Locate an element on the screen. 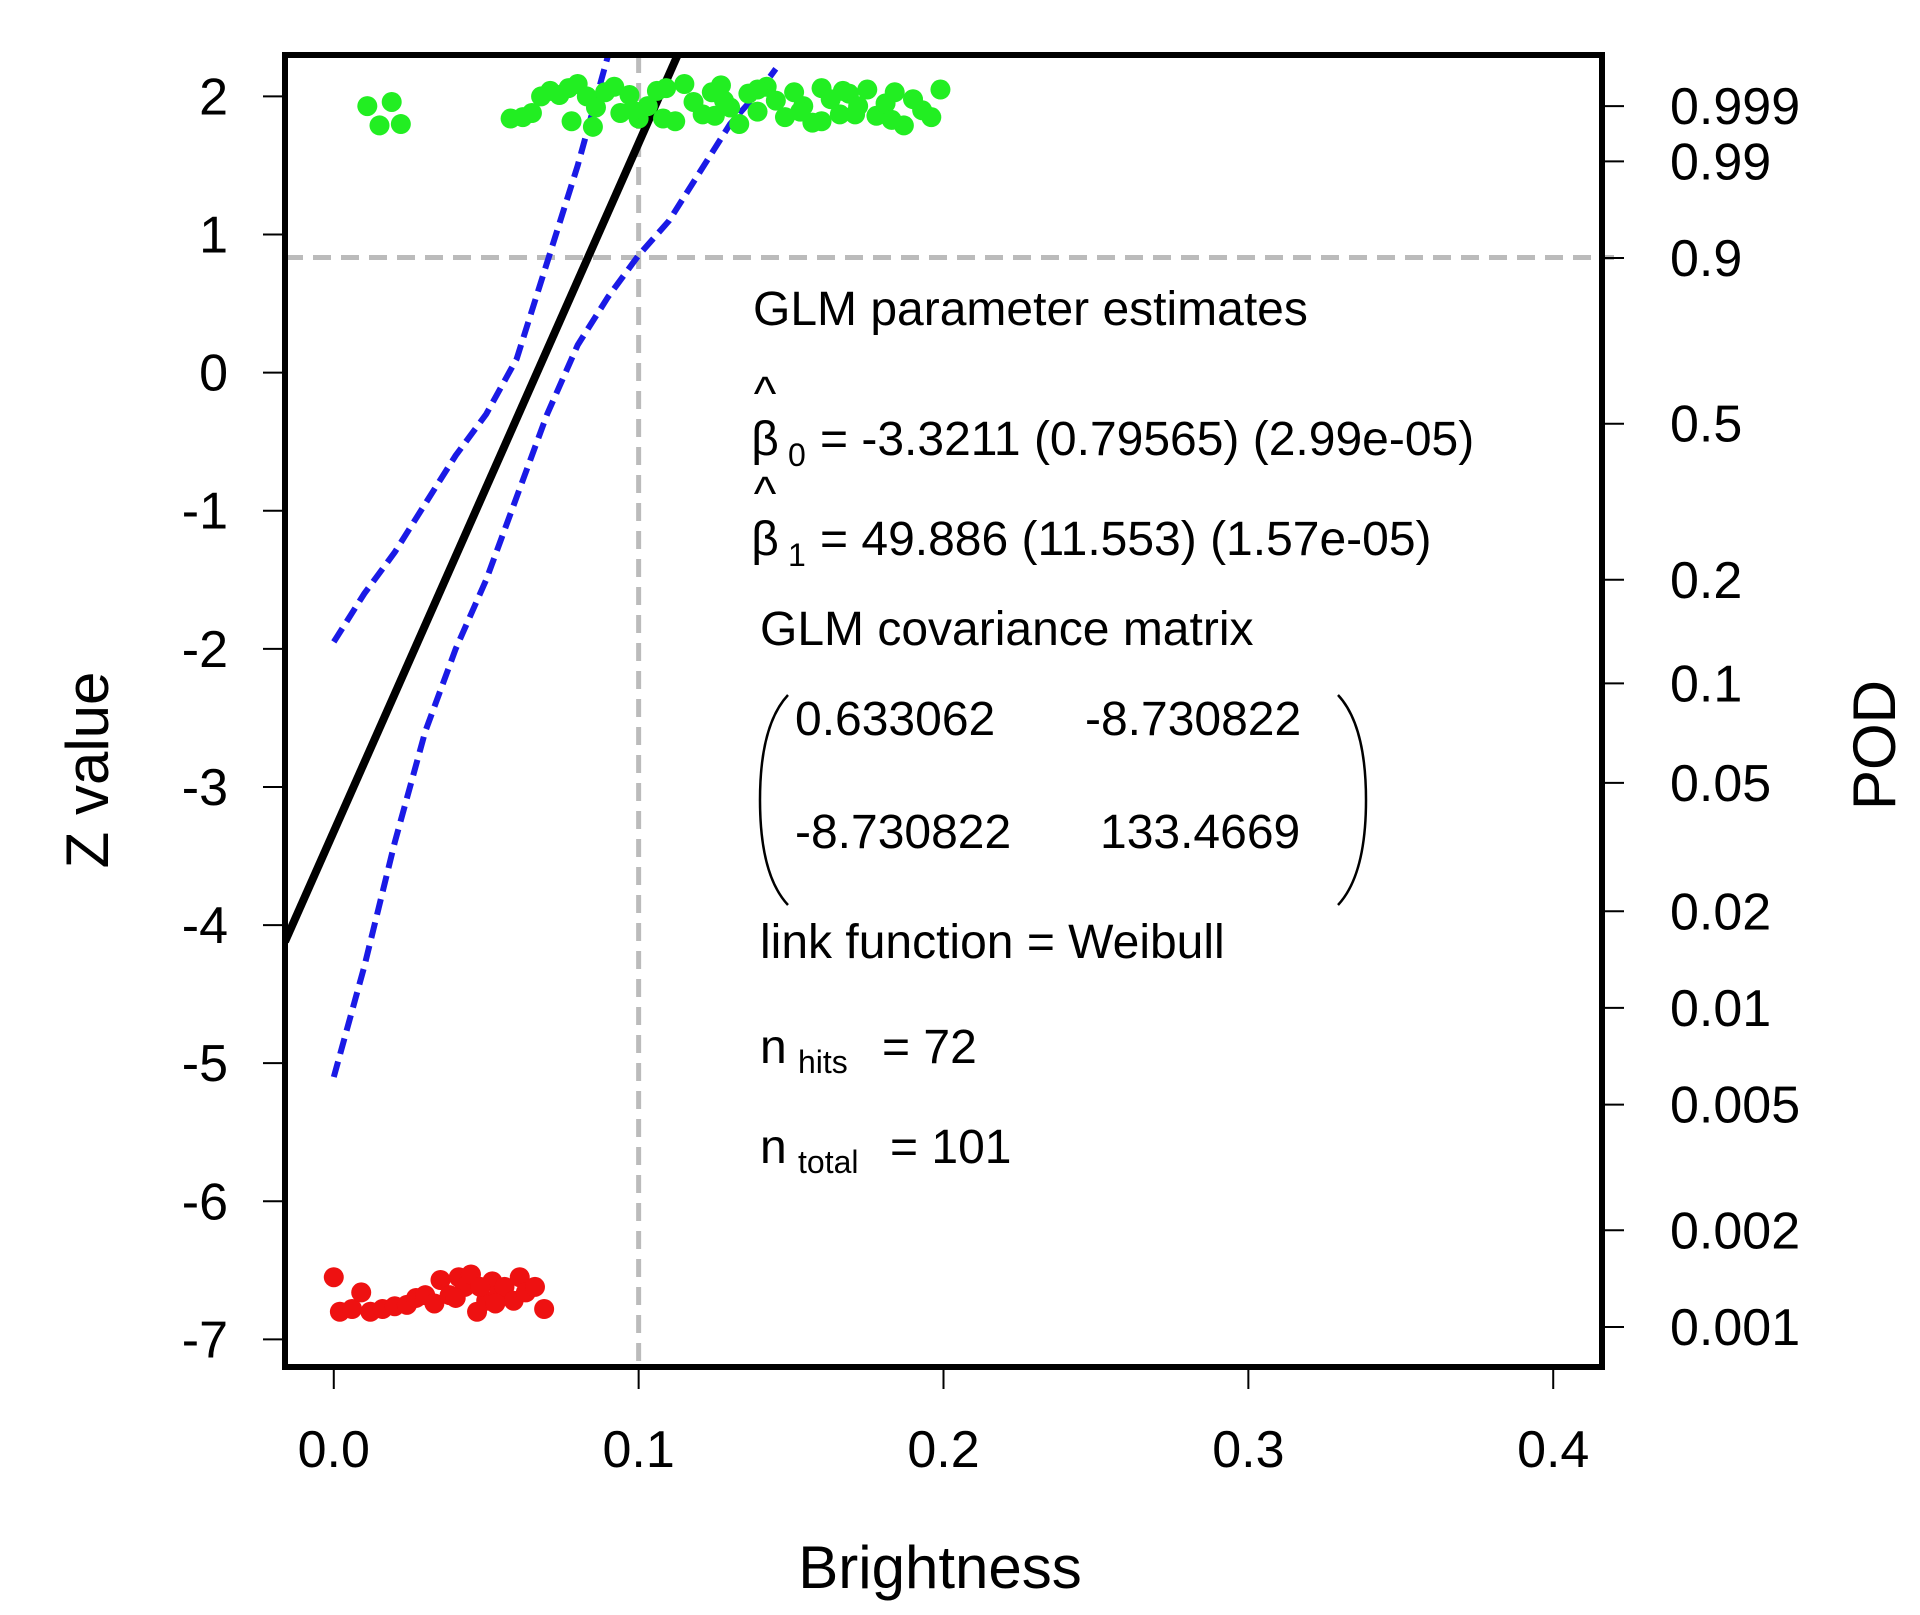 Image resolution: width=1920 pixels, height=1615 pixels. x-tick-label: 0.4 is located at coordinates (1553, 1450).